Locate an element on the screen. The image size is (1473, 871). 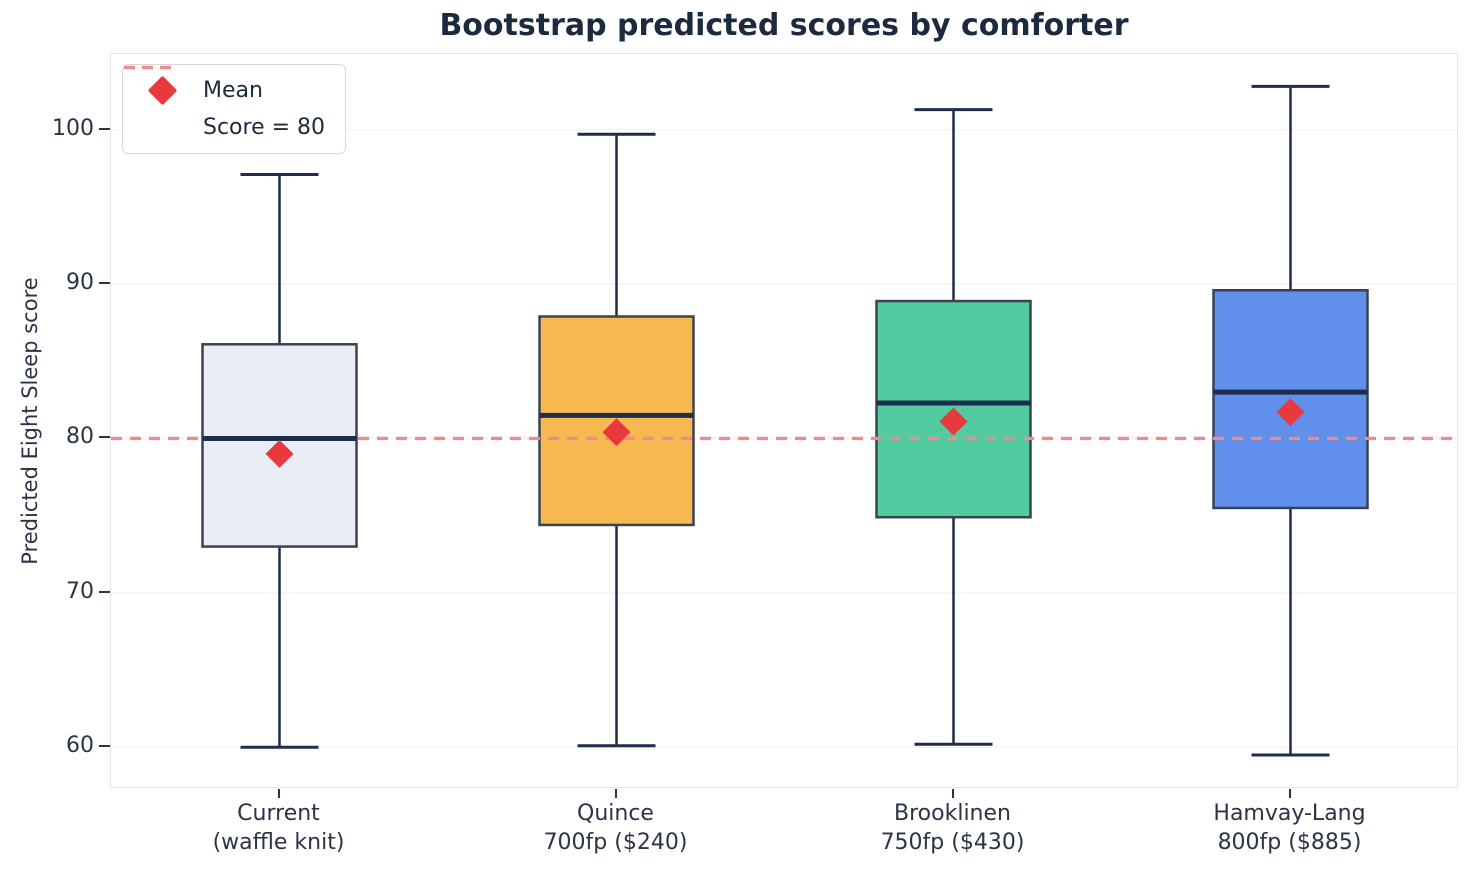
y-tick-label: 80 is located at coordinates (80, 437).